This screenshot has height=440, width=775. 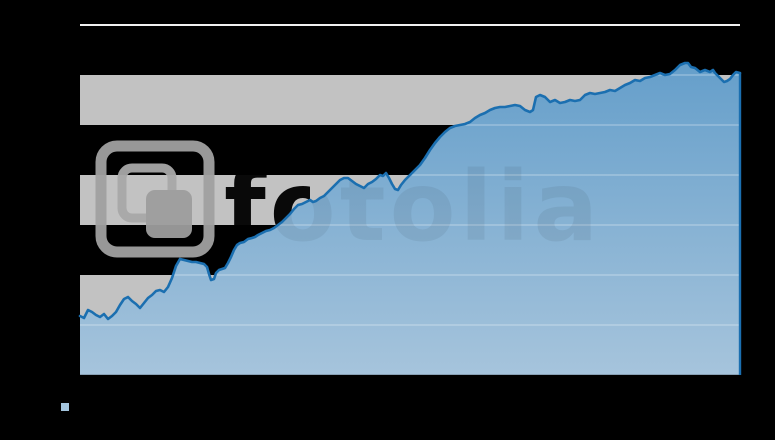 I want to click on fotolia-logo-icon, so click(x=155, y=199).